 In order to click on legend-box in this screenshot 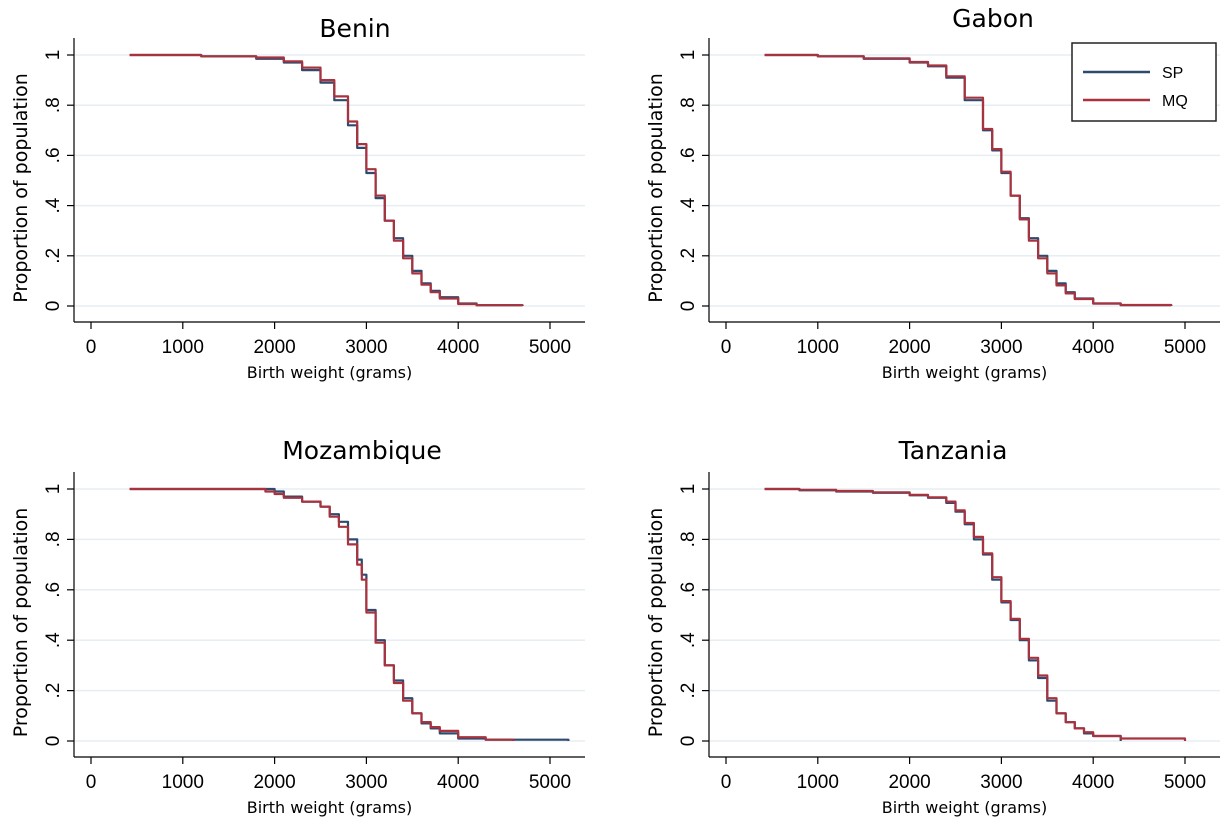, I will do `click(1144, 82)`.